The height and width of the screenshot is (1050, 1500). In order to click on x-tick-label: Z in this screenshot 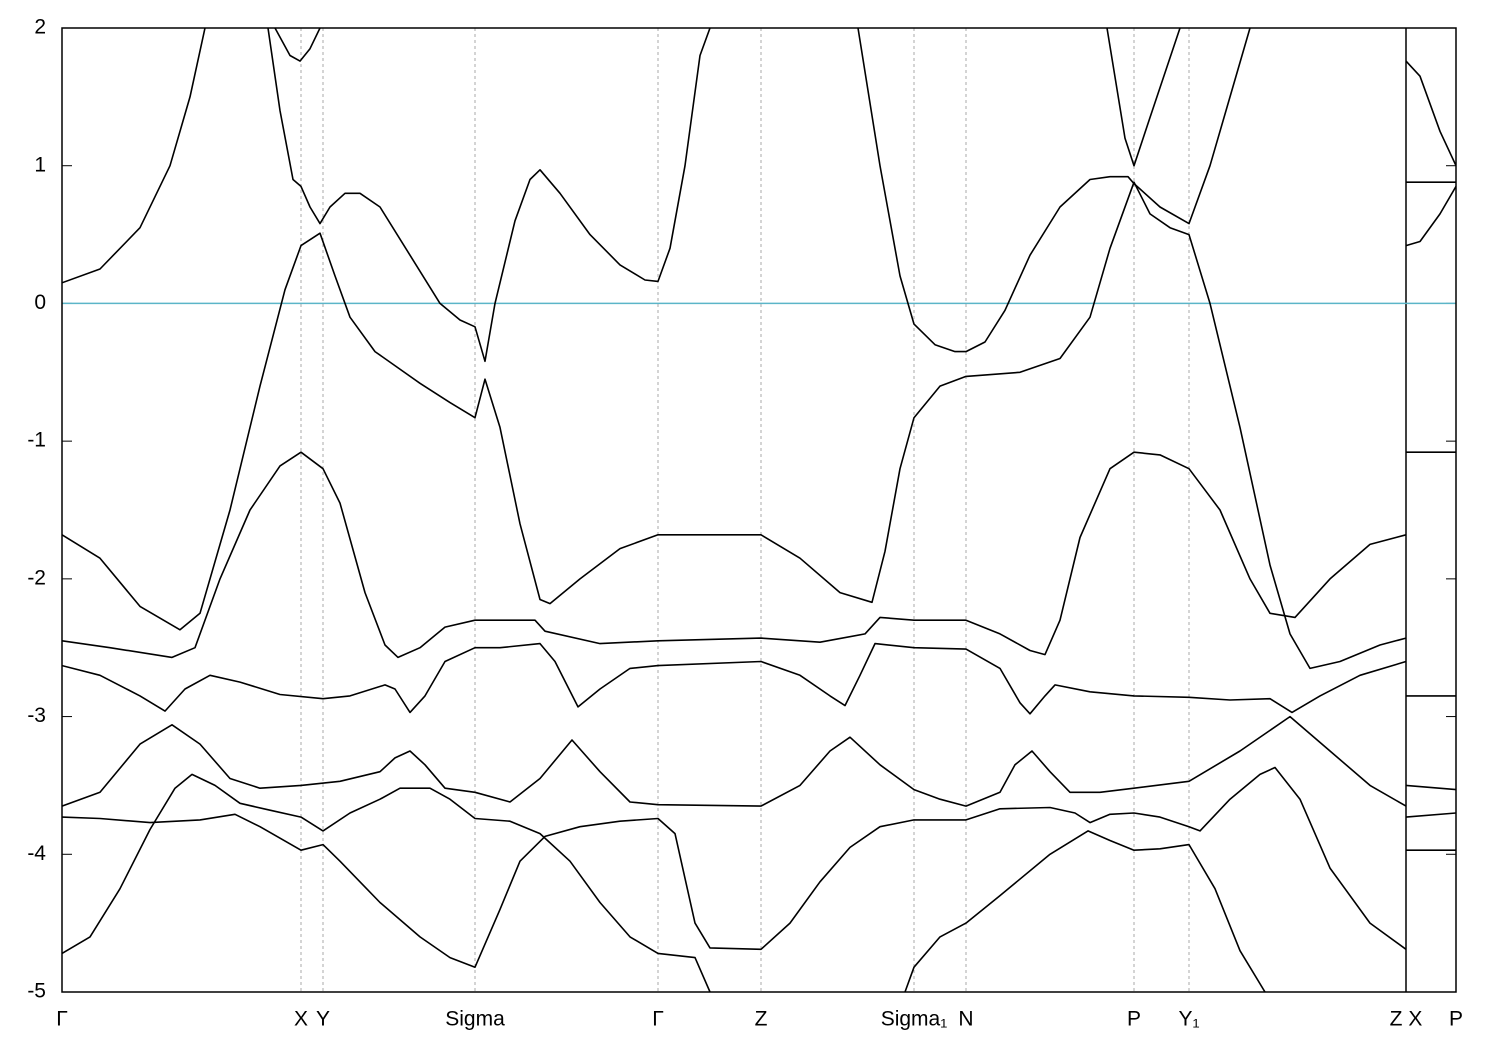, I will do `click(761, 1019)`.